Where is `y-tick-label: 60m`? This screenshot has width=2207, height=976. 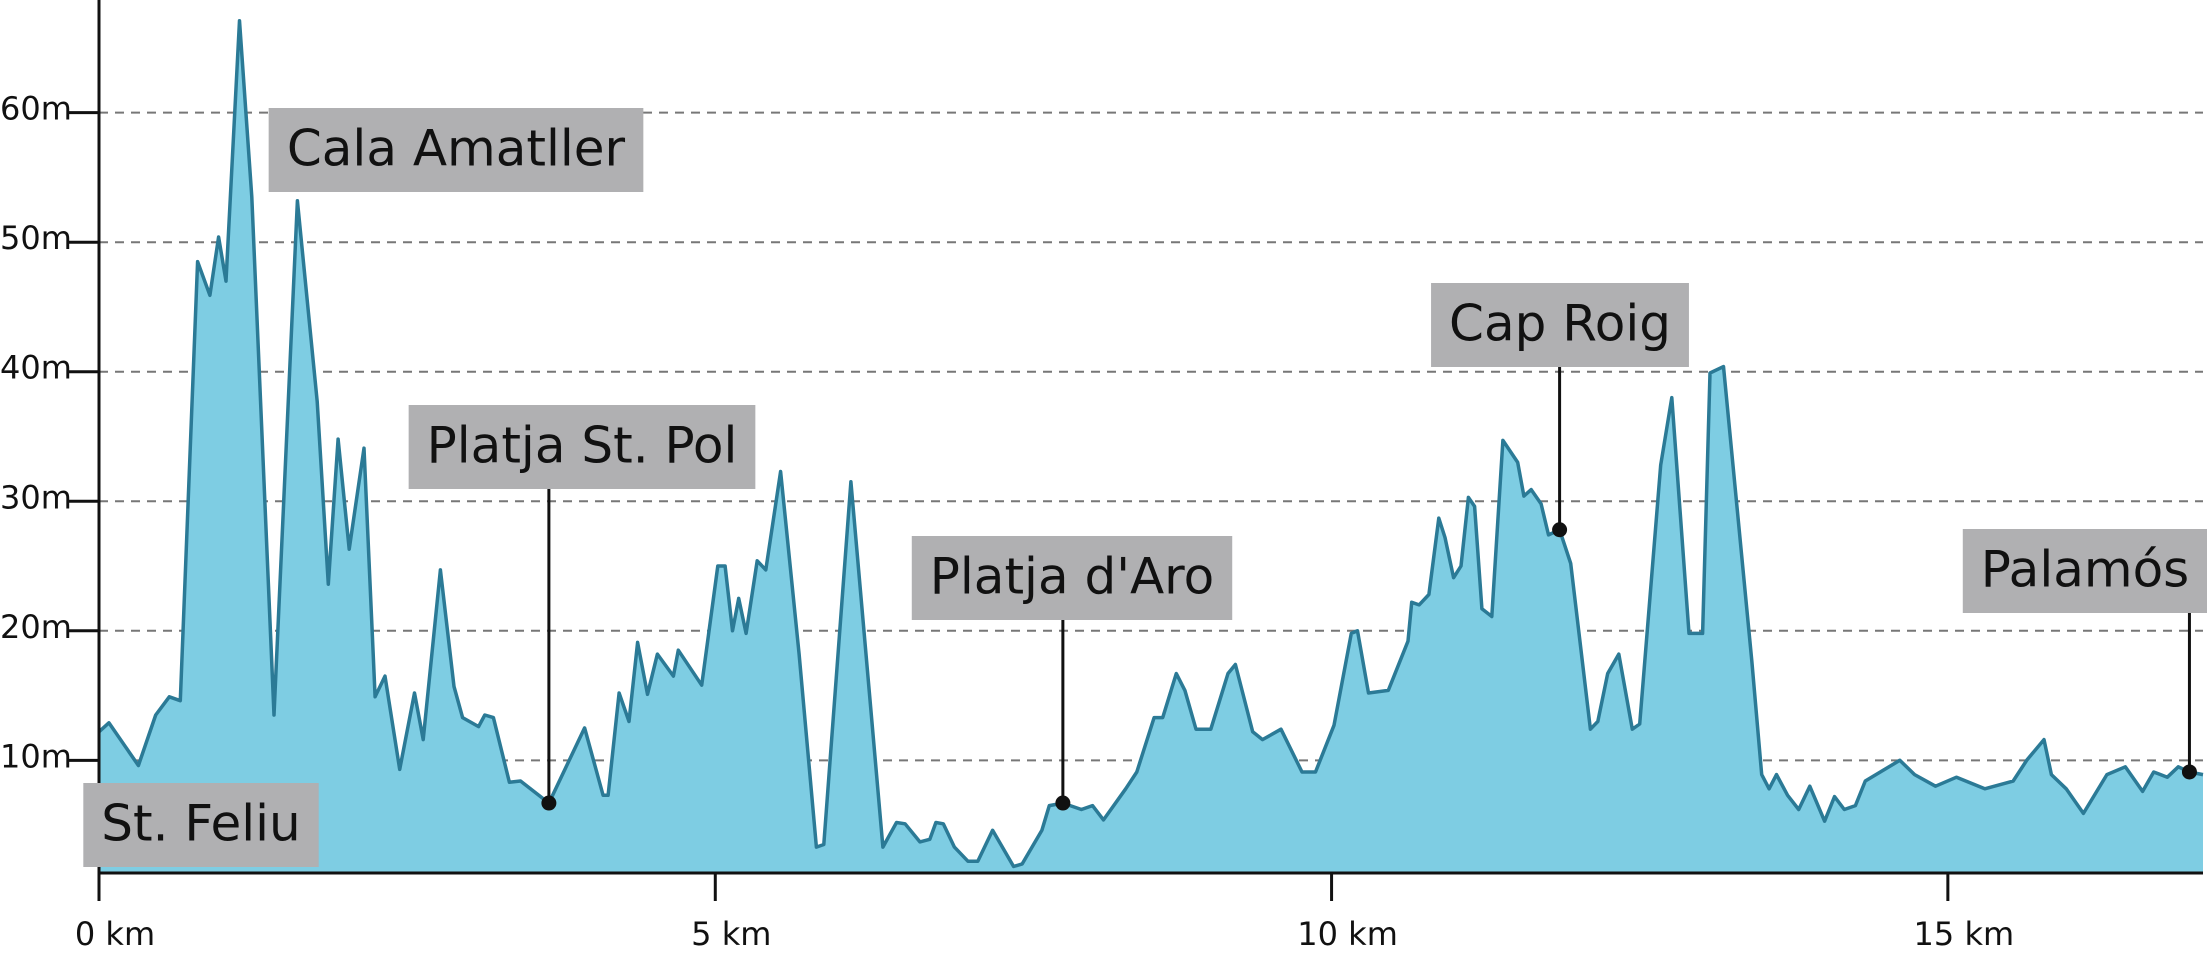
y-tick-label: 60m is located at coordinates (36, 109).